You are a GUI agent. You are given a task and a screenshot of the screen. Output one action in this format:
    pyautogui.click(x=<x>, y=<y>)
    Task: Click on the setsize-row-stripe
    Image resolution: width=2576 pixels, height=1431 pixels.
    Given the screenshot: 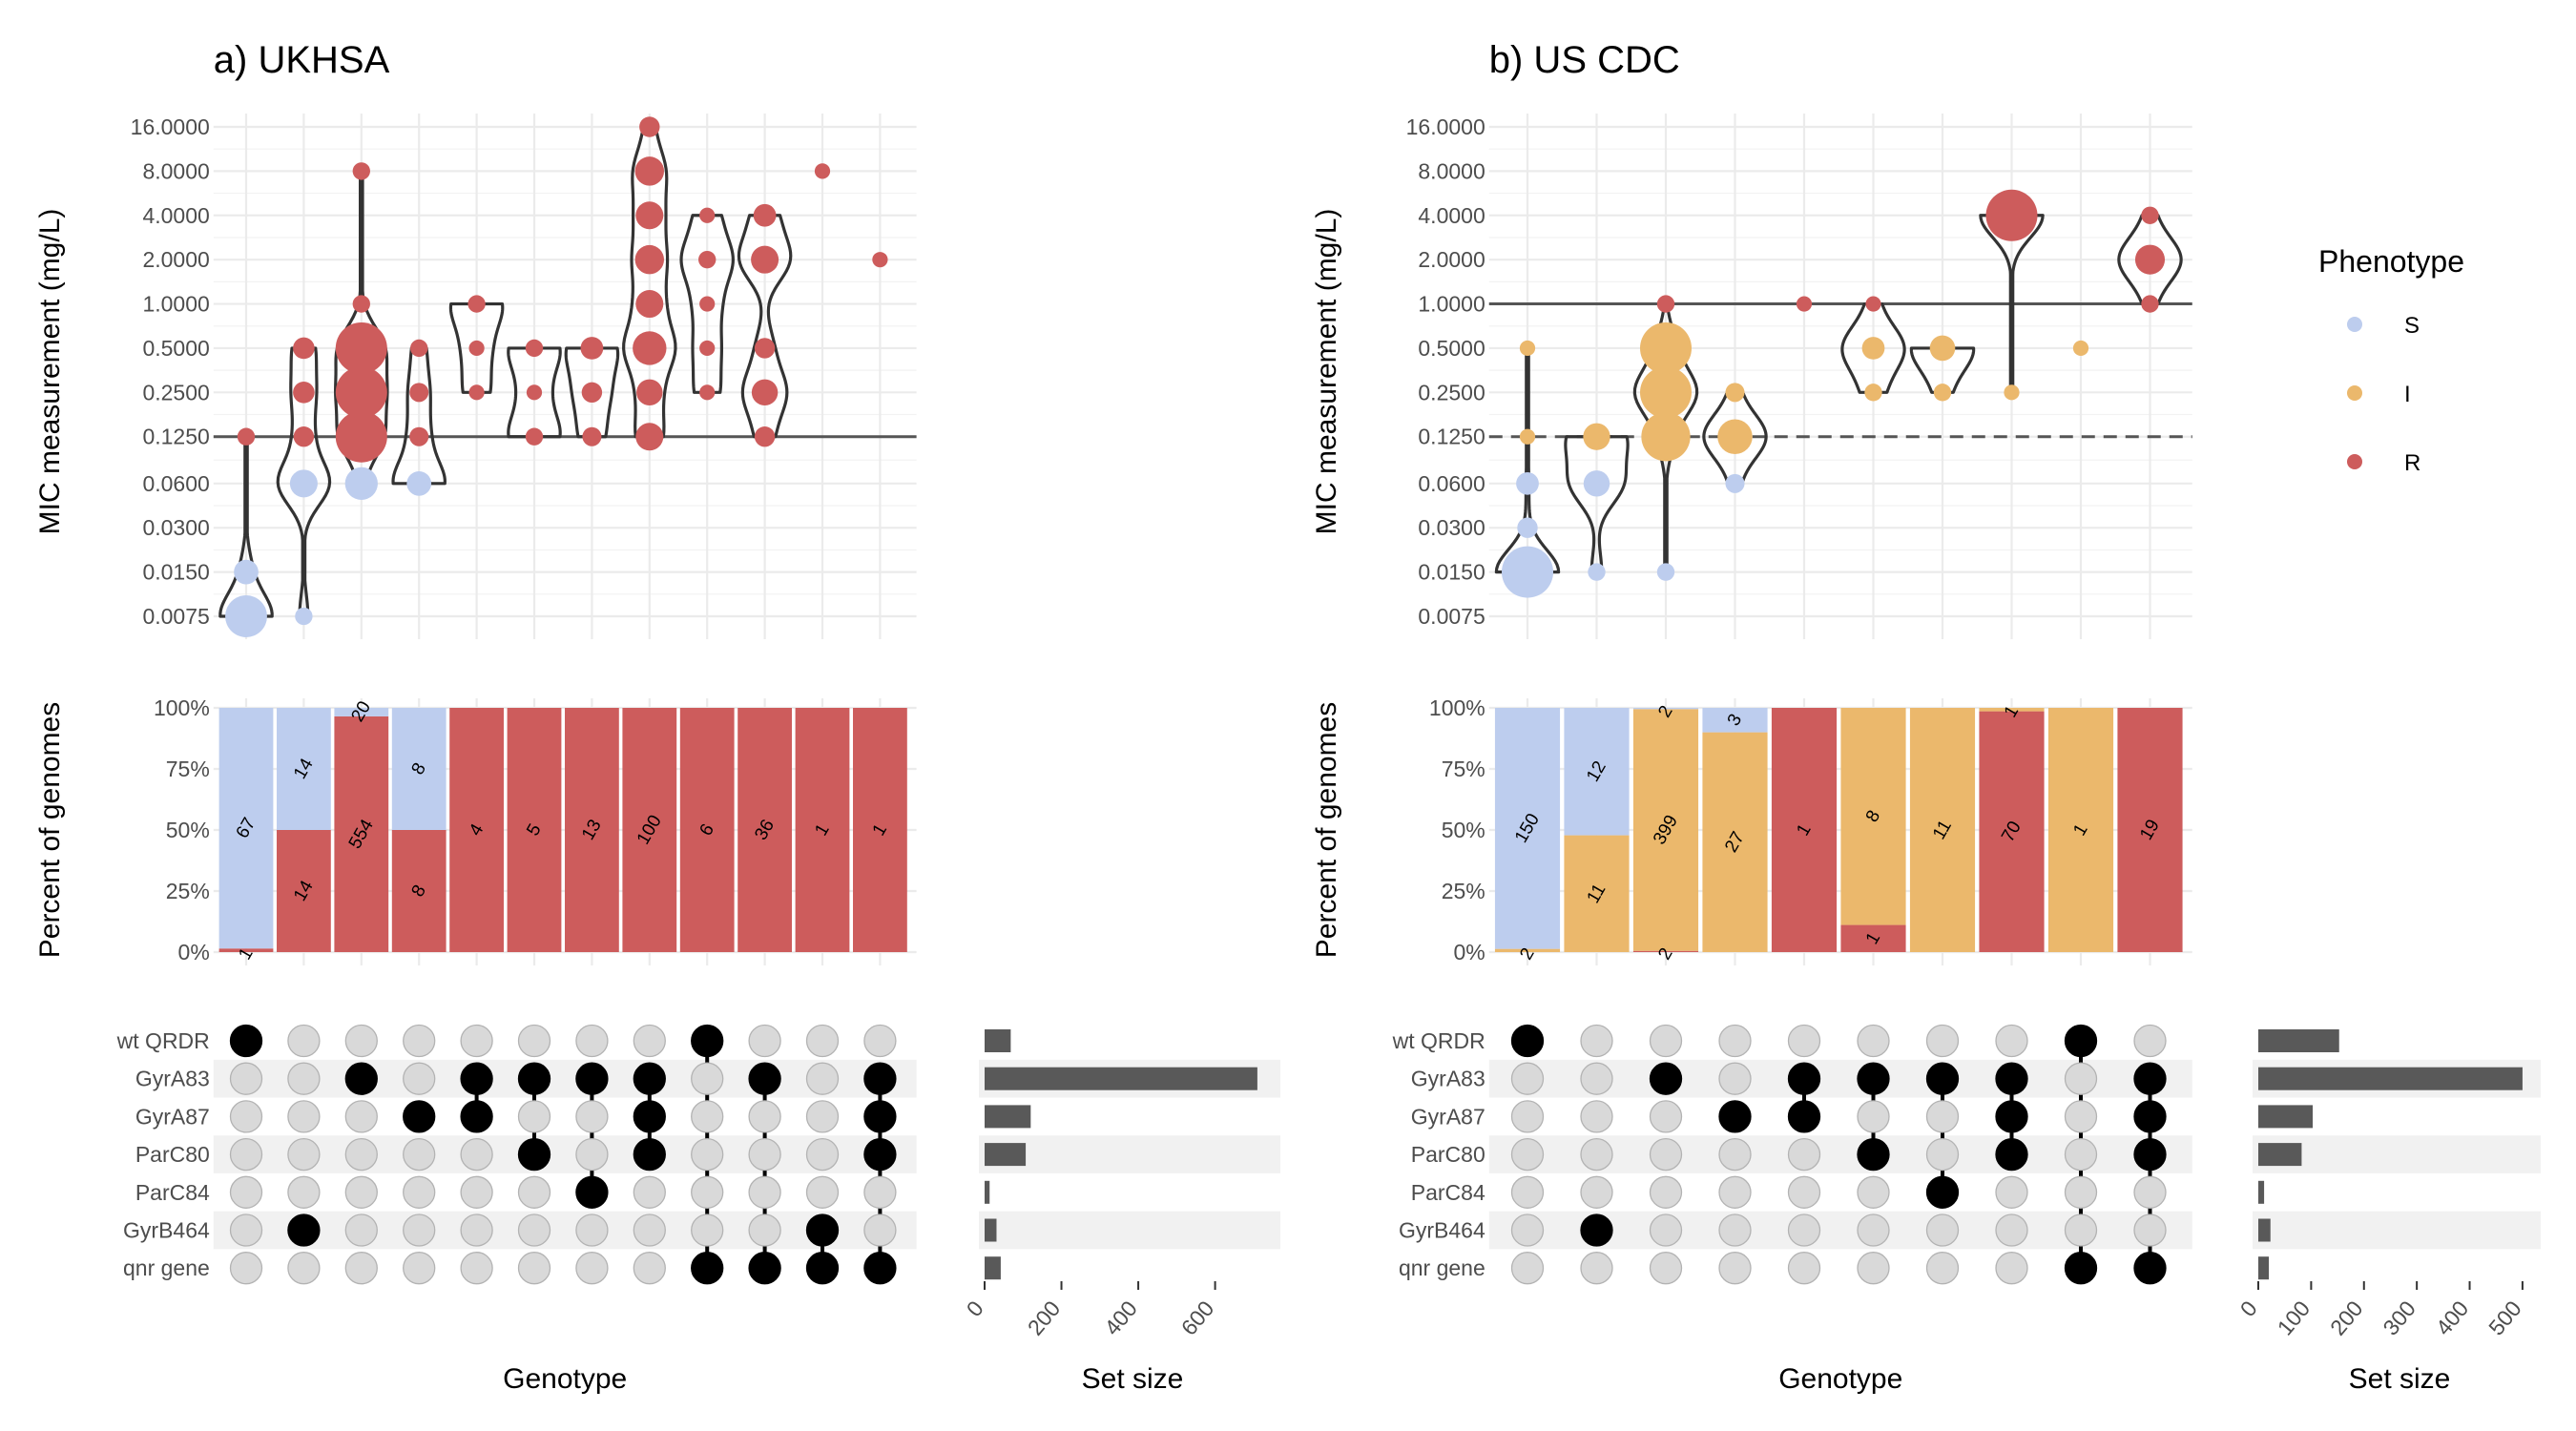 What is the action you would take?
    pyautogui.click(x=1129, y=1154)
    